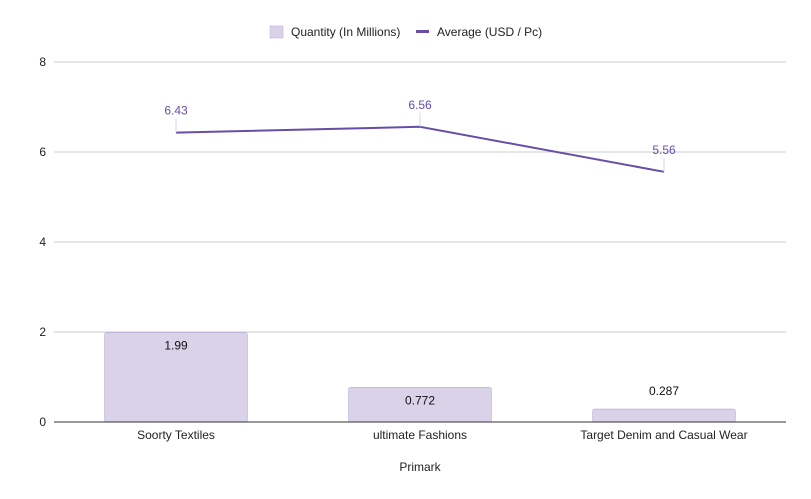 The image size is (811, 499). What do you see at coordinates (176, 435) in the screenshot?
I see `x-category-label: Soorty Textiles` at bounding box center [176, 435].